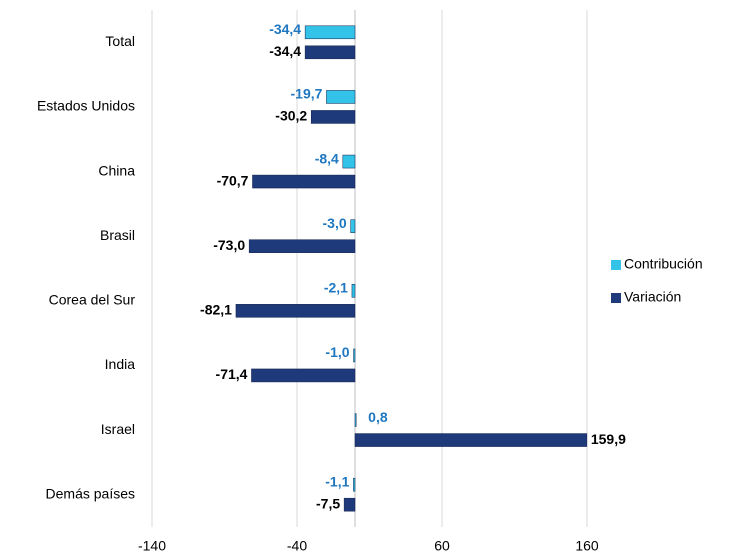 This screenshot has height=557, width=734. Describe the element at coordinates (229, 245) in the screenshot. I see `value-label: -73,0` at that location.